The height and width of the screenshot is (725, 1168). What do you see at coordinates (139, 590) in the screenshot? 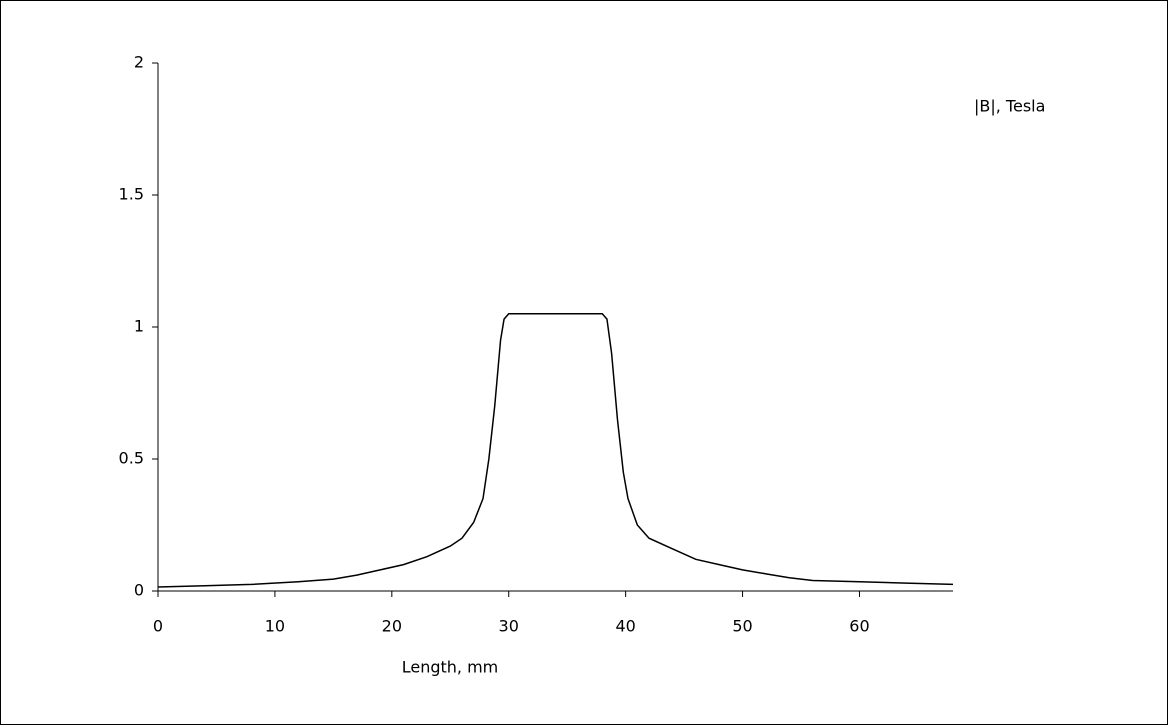
I see `y-tick-label: 0` at bounding box center [139, 590].